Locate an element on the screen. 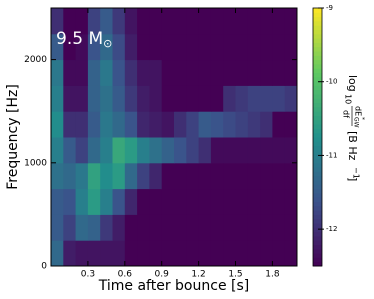  colorbar-tick-label: -12 is located at coordinates (331, 229).